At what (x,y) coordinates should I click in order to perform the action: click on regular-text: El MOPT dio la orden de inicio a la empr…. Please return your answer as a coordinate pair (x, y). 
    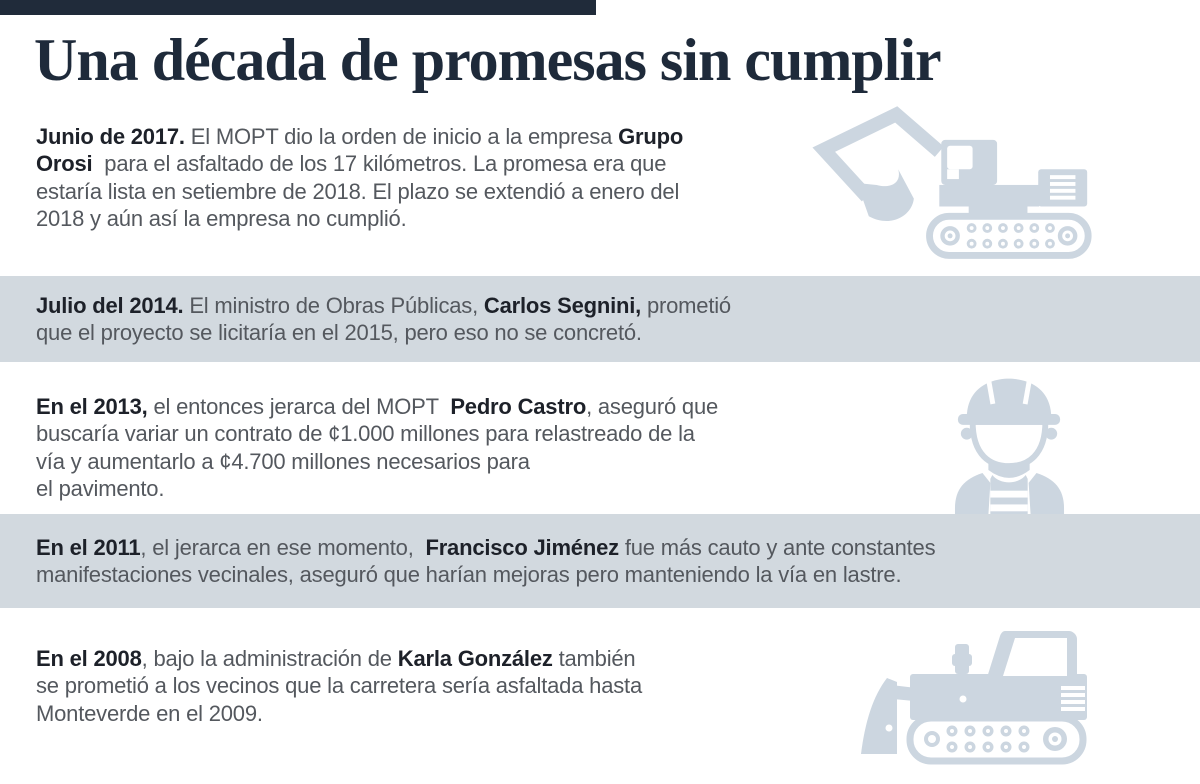
    Looking at the image, I should click on (401, 136).